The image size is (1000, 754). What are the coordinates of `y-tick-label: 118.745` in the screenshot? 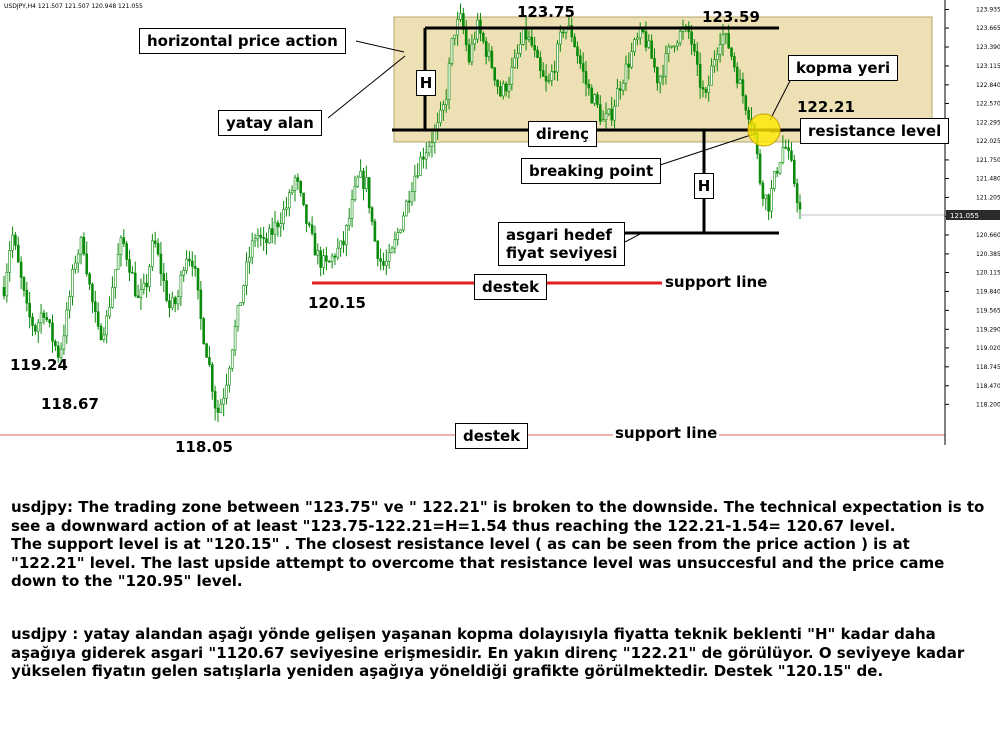 It's located at (988, 367).